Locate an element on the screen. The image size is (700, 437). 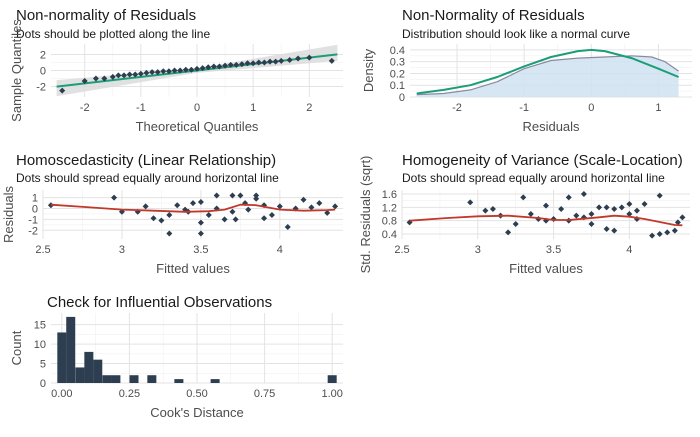
y-tick-label: 0.2 is located at coordinates (397, 74).